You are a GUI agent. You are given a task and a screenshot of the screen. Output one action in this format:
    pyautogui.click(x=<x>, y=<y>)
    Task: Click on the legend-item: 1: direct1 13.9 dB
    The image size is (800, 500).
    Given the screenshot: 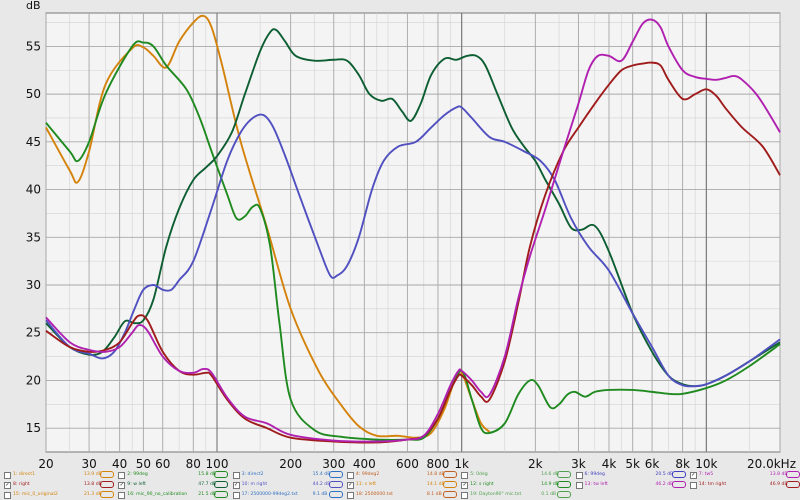 What is the action you would take?
    pyautogui.click(x=59, y=475)
    